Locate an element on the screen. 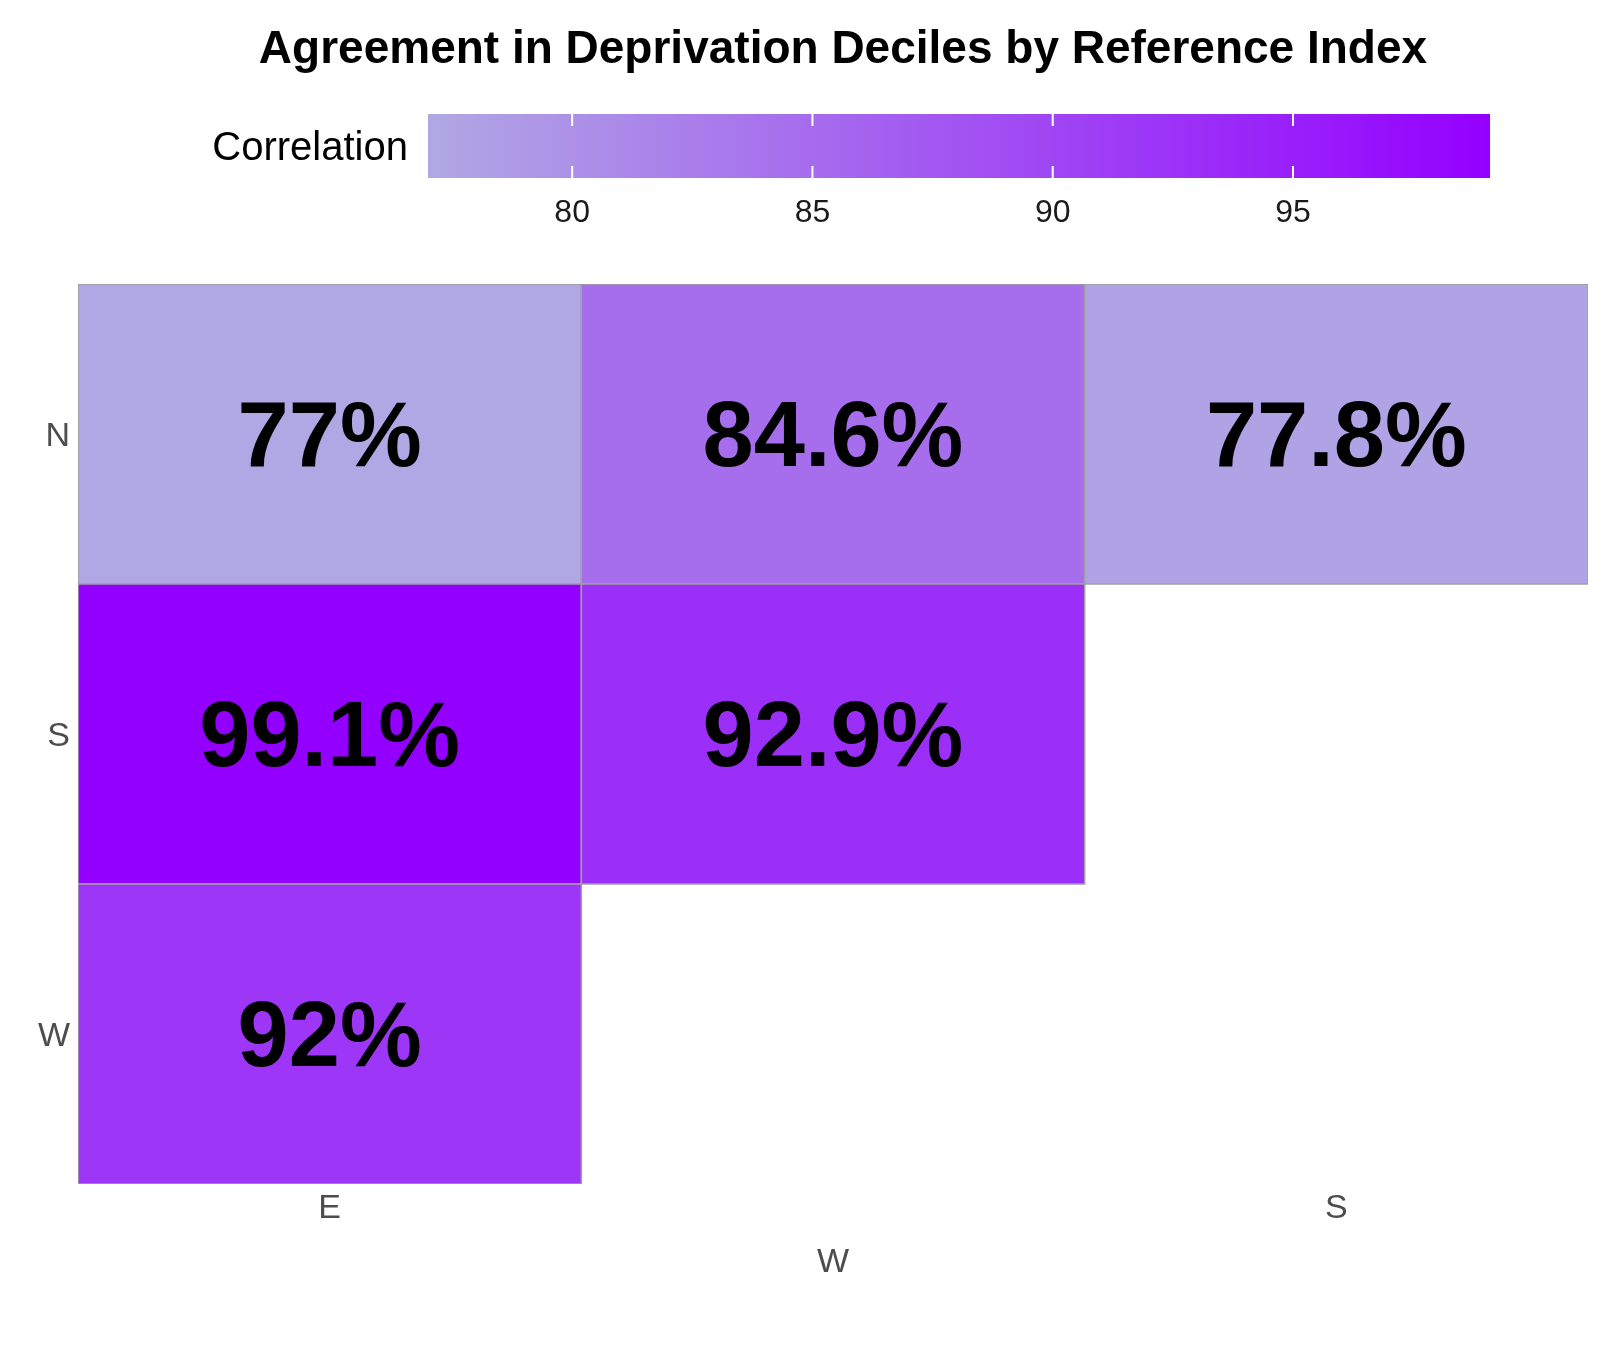 The image size is (1620, 1350). data-label: 77% is located at coordinates (329, 434).